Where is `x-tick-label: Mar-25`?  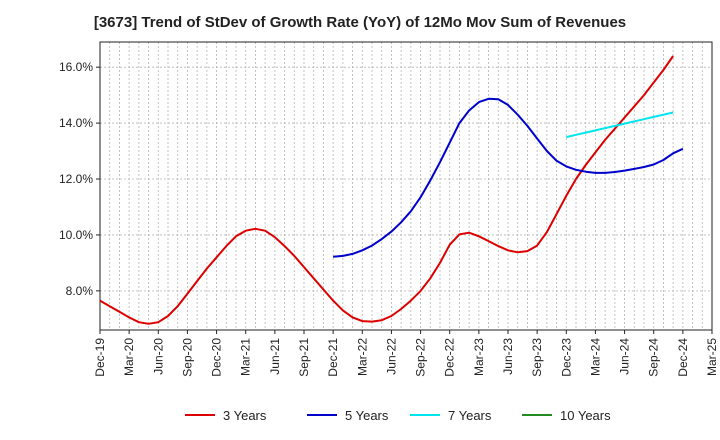 x-tick-label: Mar-25 is located at coordinates (712, 357).